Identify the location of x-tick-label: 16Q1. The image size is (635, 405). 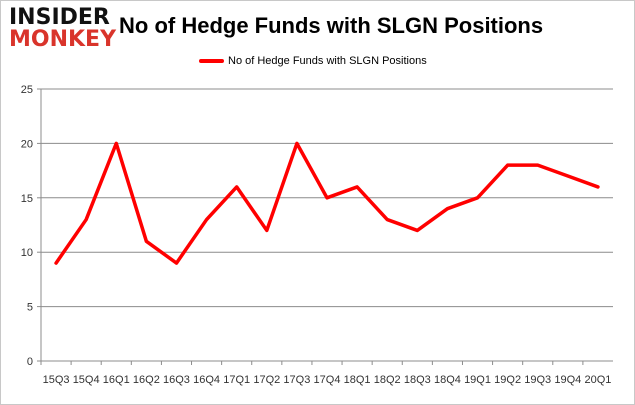
(116, 380).